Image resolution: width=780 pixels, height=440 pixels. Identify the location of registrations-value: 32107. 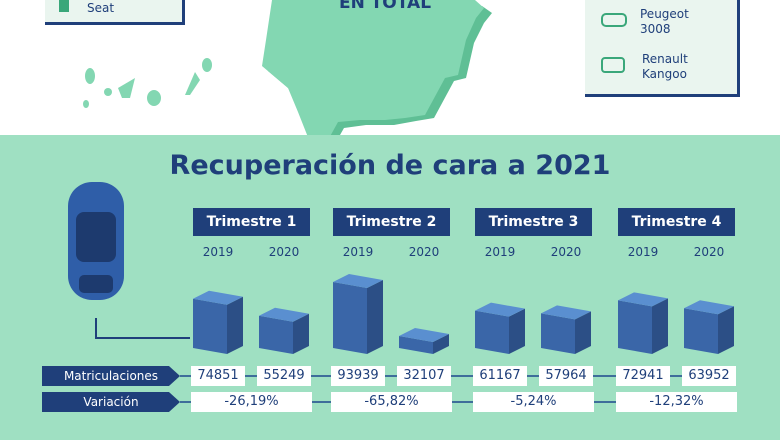
(424, 376).